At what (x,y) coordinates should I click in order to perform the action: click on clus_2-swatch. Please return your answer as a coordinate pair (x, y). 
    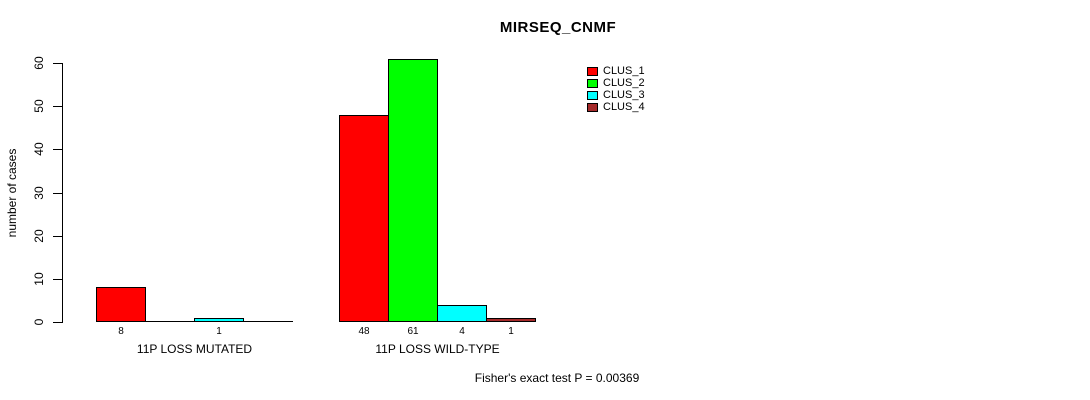
    Looking at the image, I should click on (592, 83).